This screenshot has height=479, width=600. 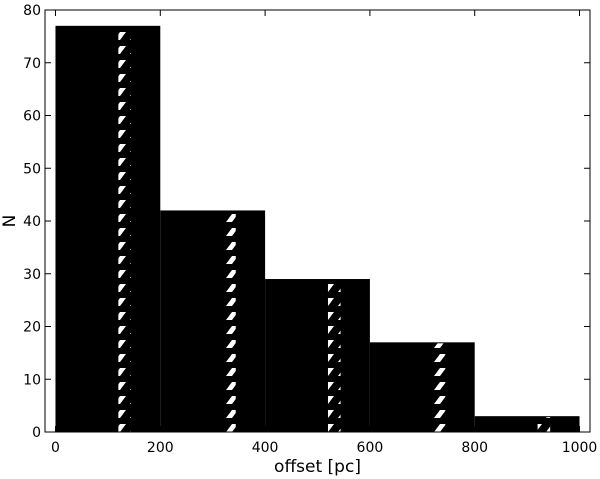 What do you see at coordinates (32, 275) in the screenshot?
I see `y-tick-label: 30` at bounding box center [32, 275].